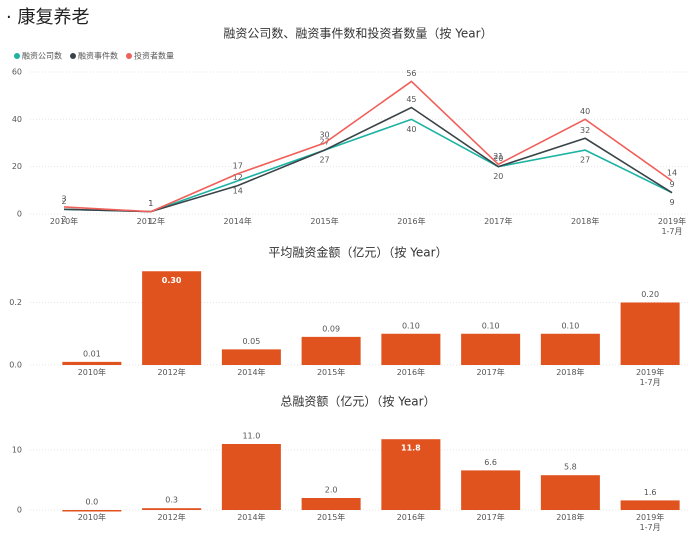  Describe the element at coordinates (324, 135) in the screenshot. I see `value-label: 30` at that location.